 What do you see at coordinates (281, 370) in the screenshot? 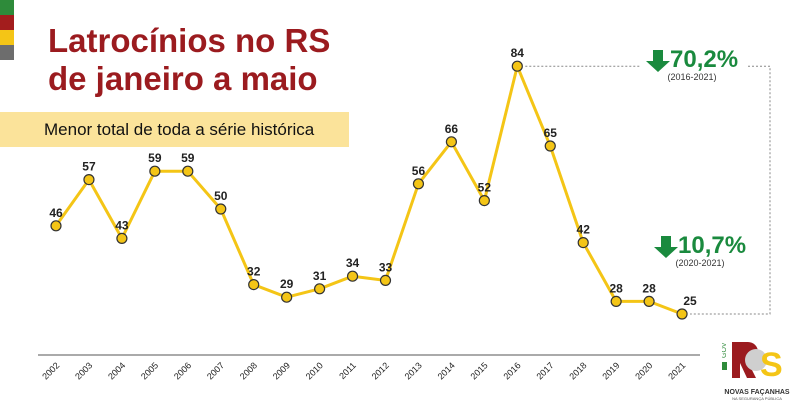
I see `x-tick-label: 2009` at bounding box center [281, 370].